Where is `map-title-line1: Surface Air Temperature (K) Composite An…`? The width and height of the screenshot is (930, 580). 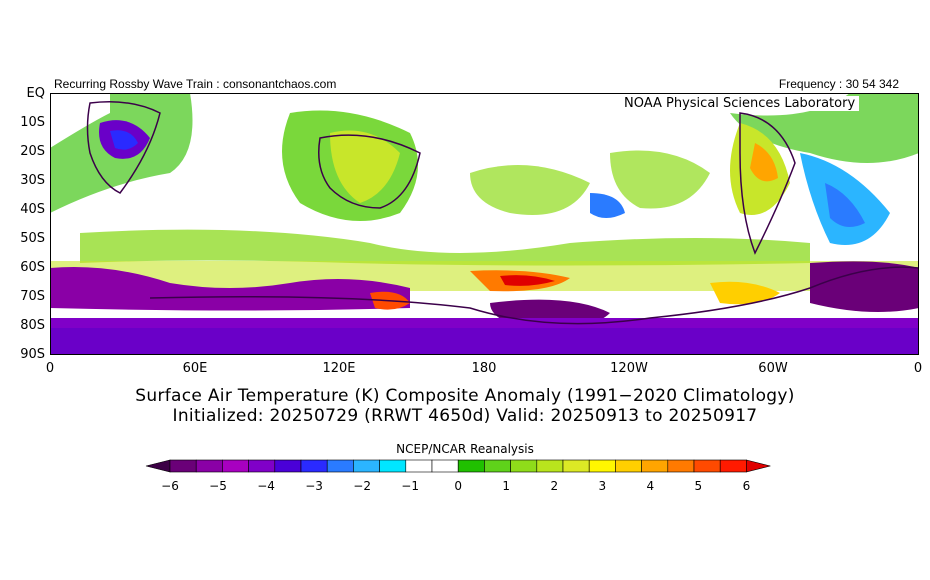
map-title-line1: Surface Air Temperature (K) Composite An… is located at coordinates (465, 396).